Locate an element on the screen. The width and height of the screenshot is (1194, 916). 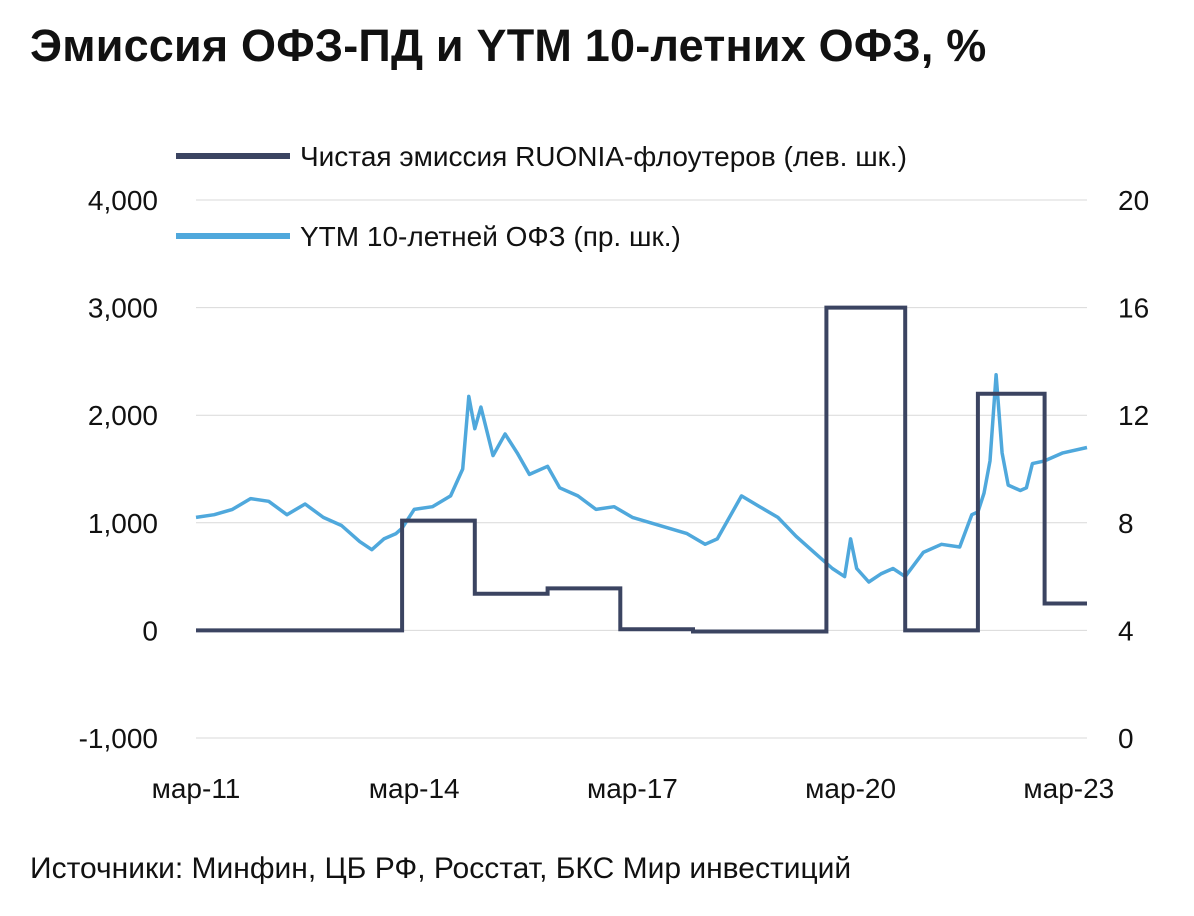
right-axis-tick-label: 0 is located at coordinates (1126, 738).